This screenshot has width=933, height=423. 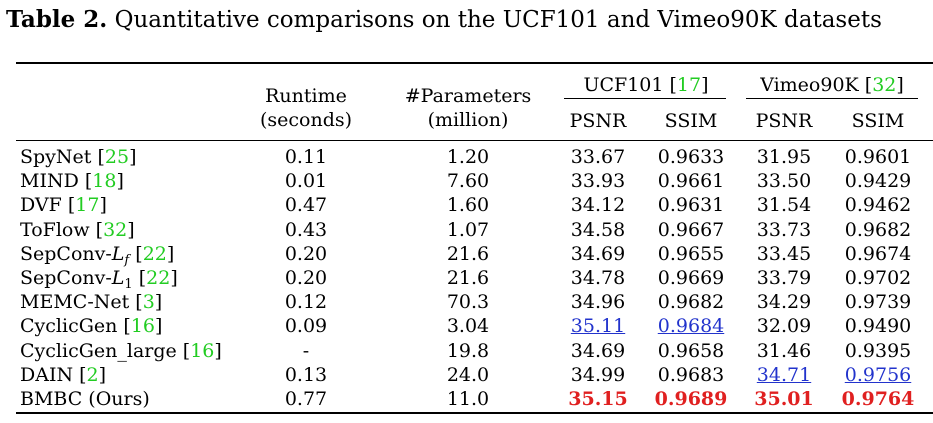 What do you see at coordinates (92, 374) in the screenshot?
I see `method-citation: 2` at bounding box center [92, 374].